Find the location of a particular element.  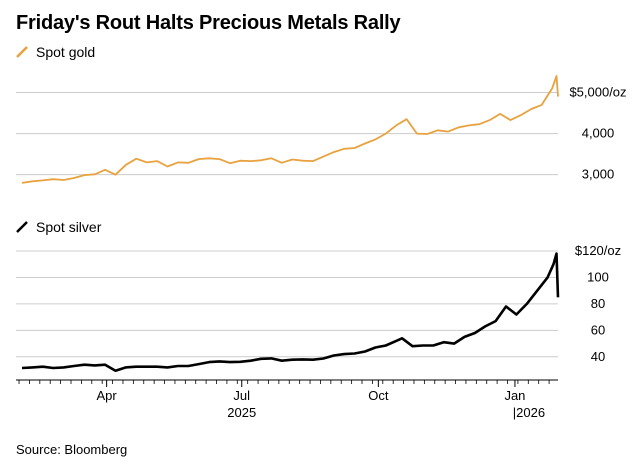

x-tick-label-jul: Jul is located at coordinates (241, 395).